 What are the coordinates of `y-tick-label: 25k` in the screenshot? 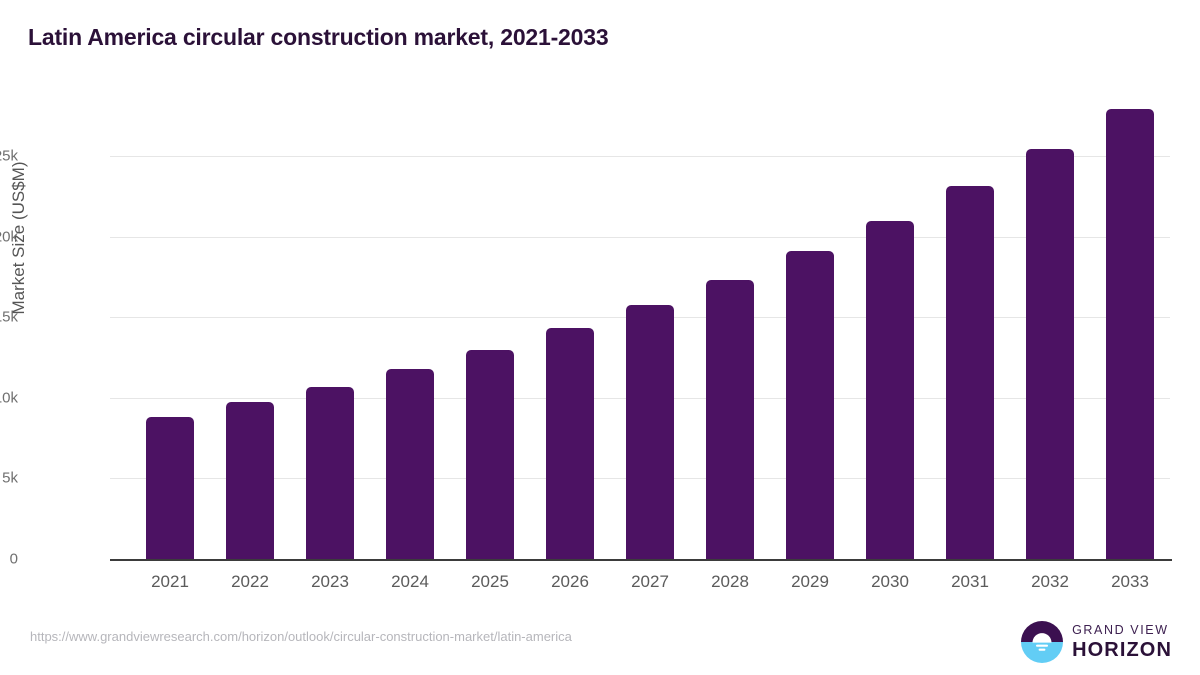 It's located at (9, 156).